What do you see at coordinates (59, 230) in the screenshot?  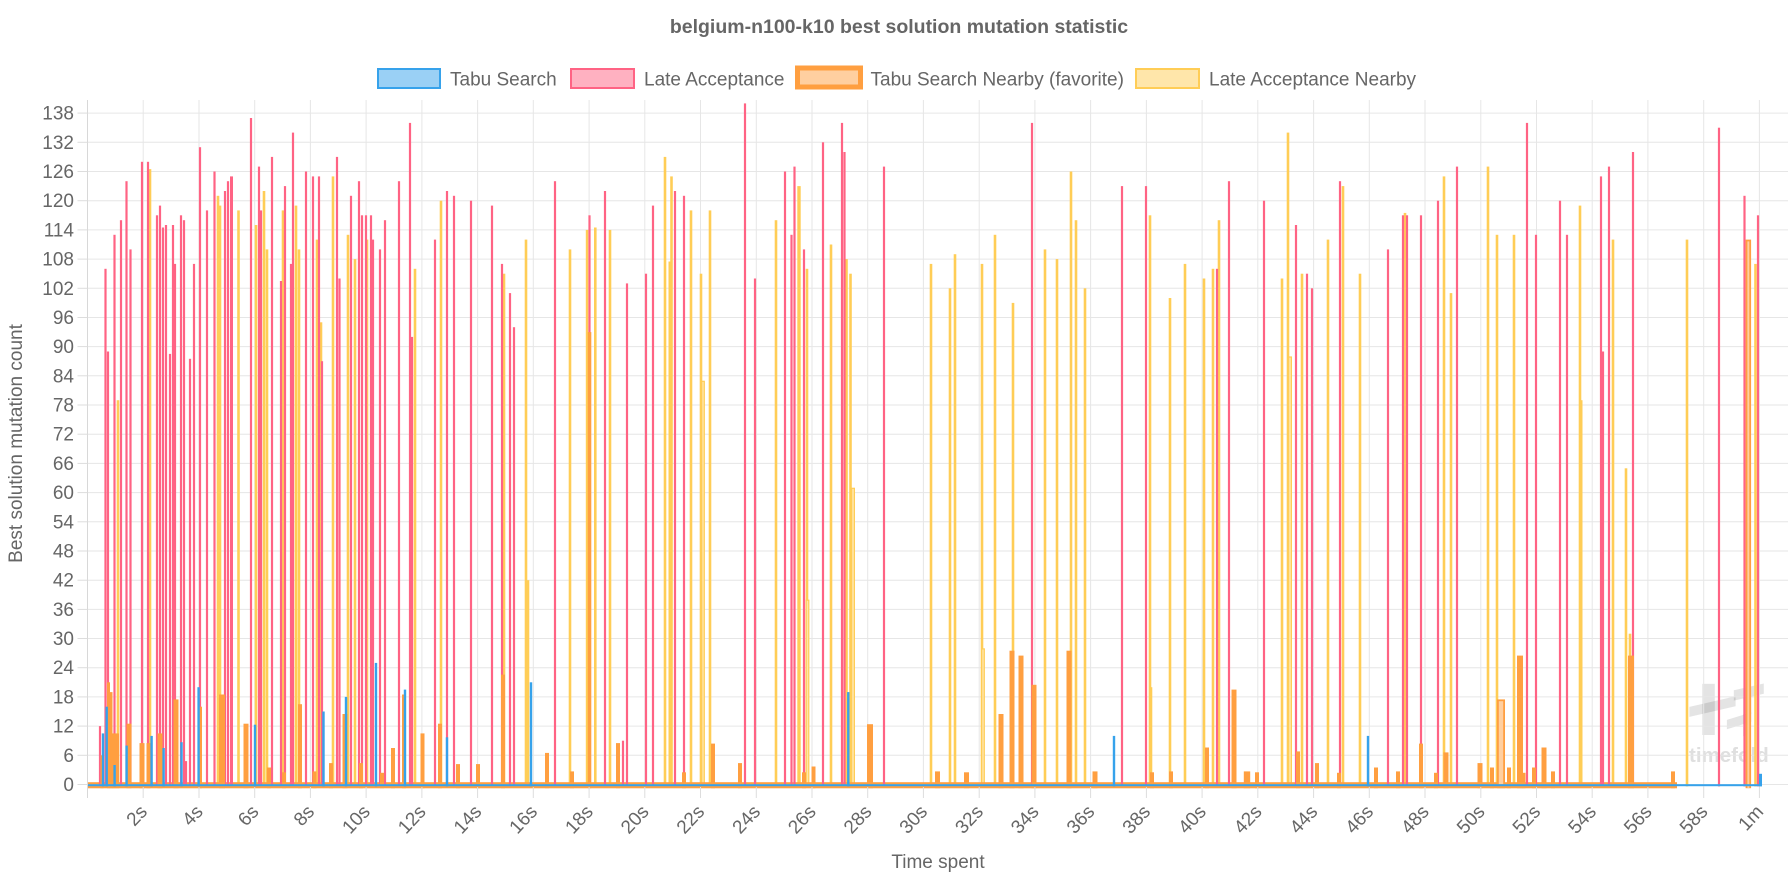 I see `svg-text: 114` at bounding box center [59, 230].